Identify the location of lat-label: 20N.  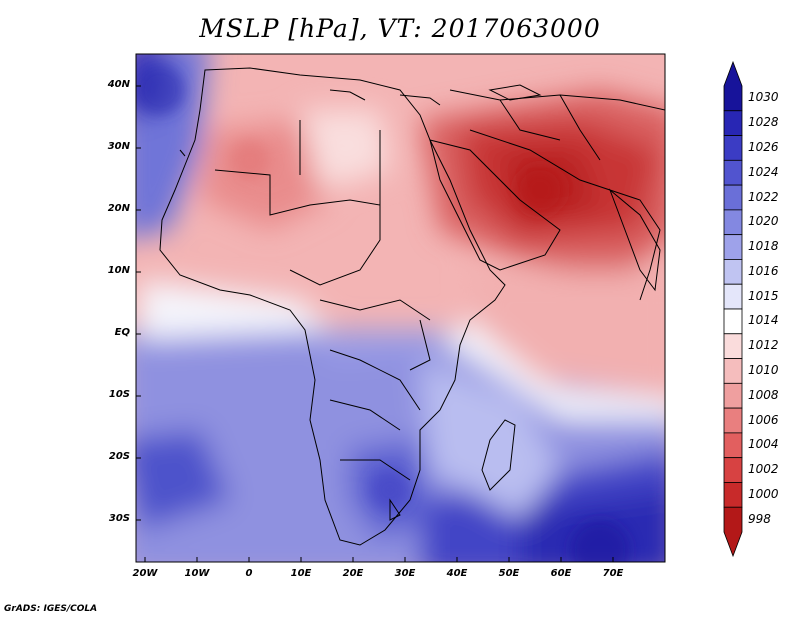
(118, 208).